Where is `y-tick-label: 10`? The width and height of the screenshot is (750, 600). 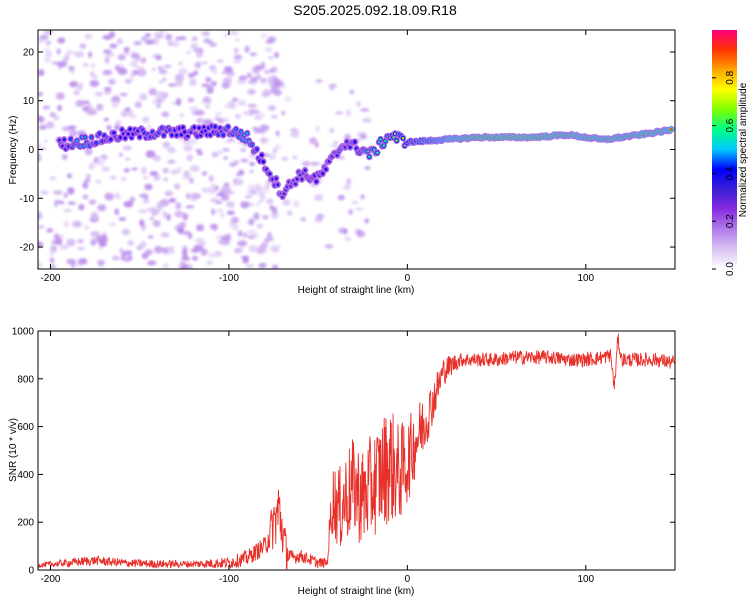 y-tick-label: 10 is located at coordinates (29, 101).